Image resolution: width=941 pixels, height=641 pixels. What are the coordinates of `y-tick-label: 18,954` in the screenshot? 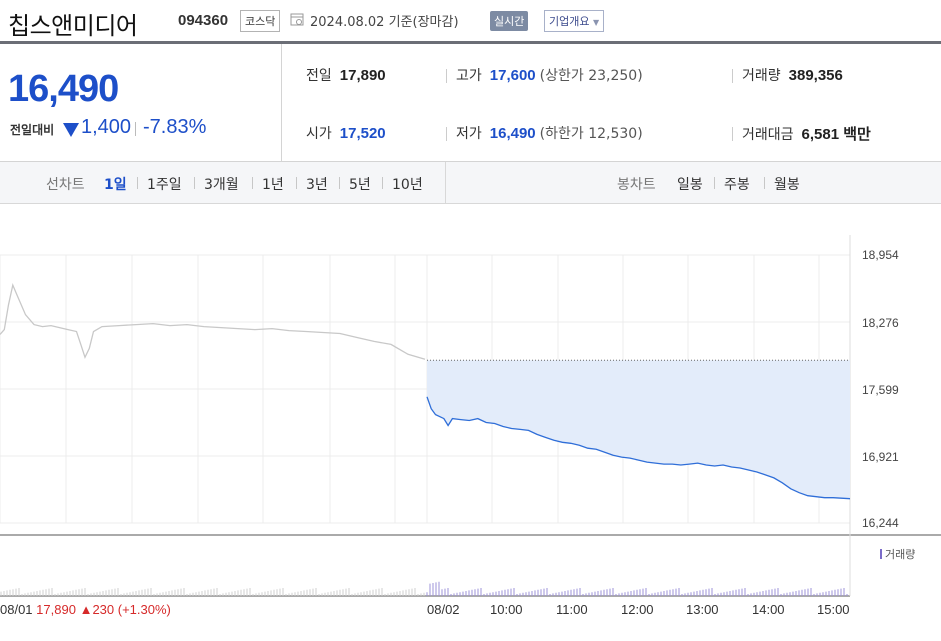 It's located at (880, 255).